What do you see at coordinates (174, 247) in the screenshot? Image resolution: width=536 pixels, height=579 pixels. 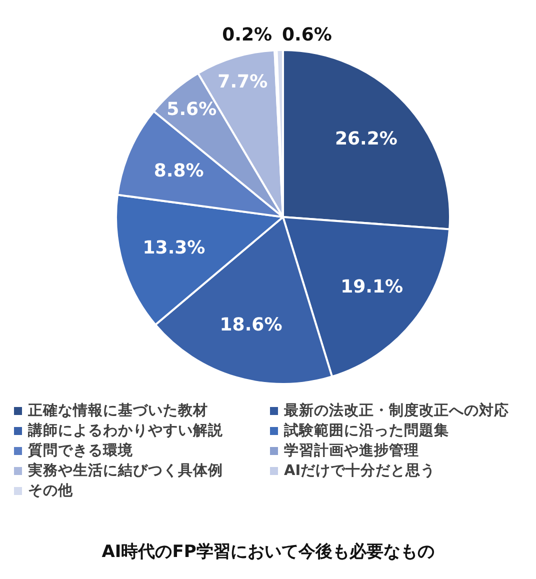 I see `data-label: 13.3%` at bounding box center [174, 247].